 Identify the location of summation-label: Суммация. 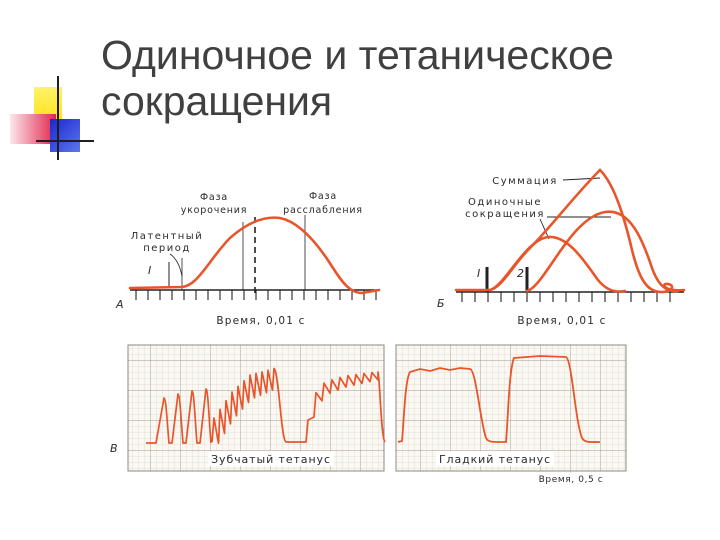
(524, 181).